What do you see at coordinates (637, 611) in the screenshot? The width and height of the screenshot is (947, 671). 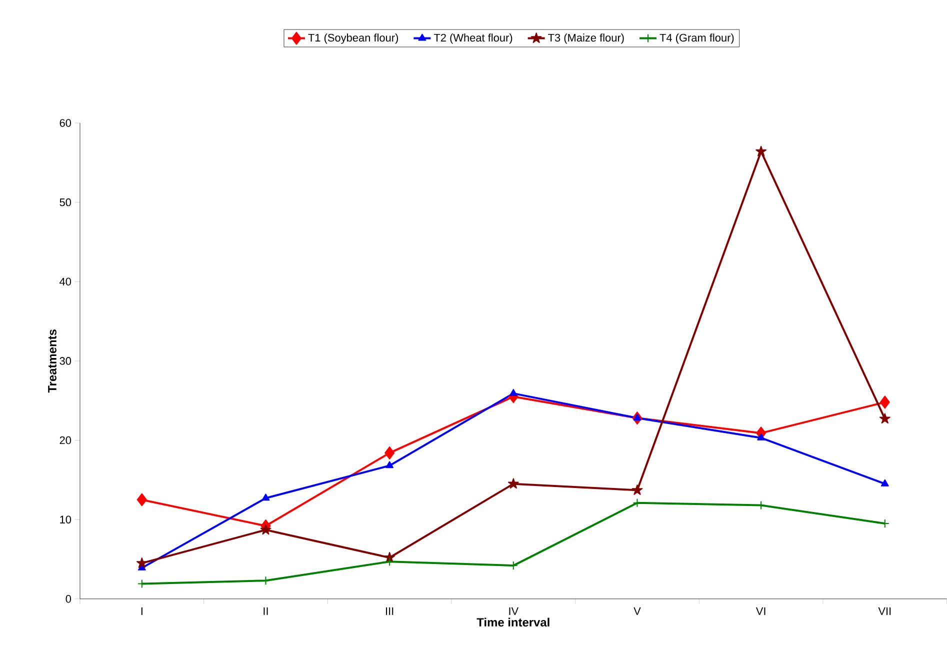 I see `x-tick-label: V` at bounding box center [637, 611].